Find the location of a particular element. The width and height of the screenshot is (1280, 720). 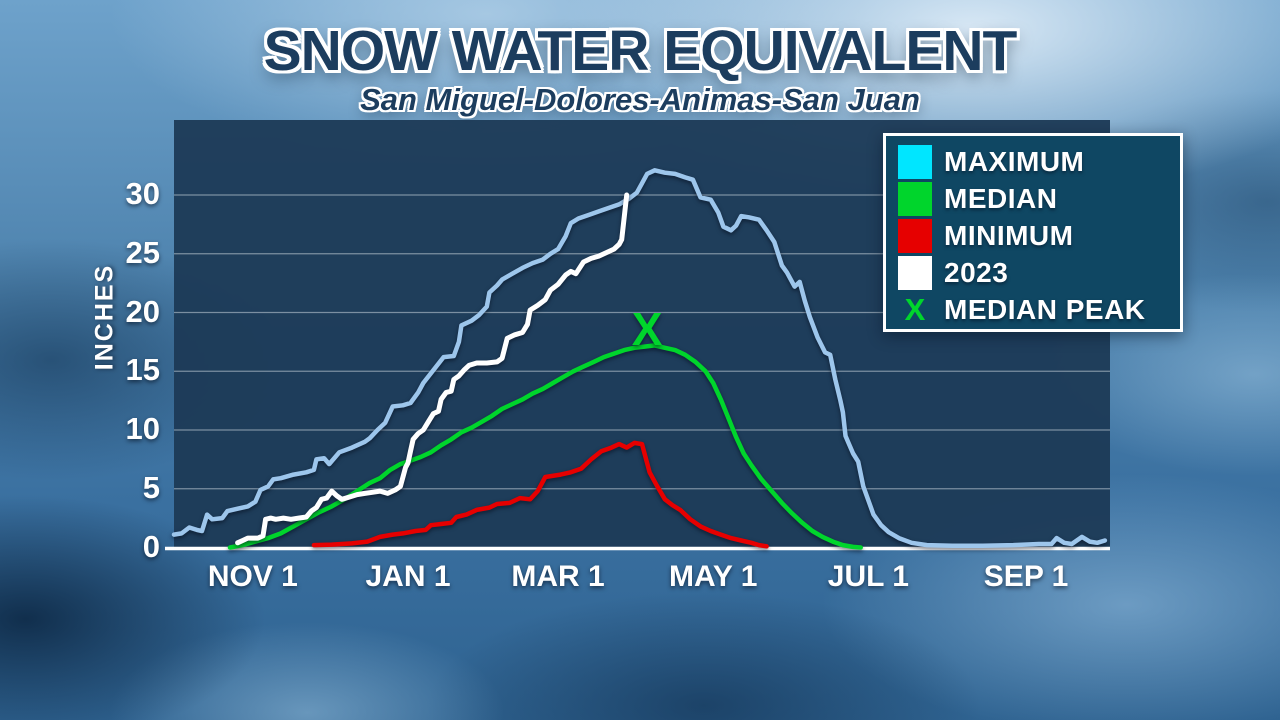

chart-title: SNOW WATER EQUIVALENT is located at coordinates (640, 51).